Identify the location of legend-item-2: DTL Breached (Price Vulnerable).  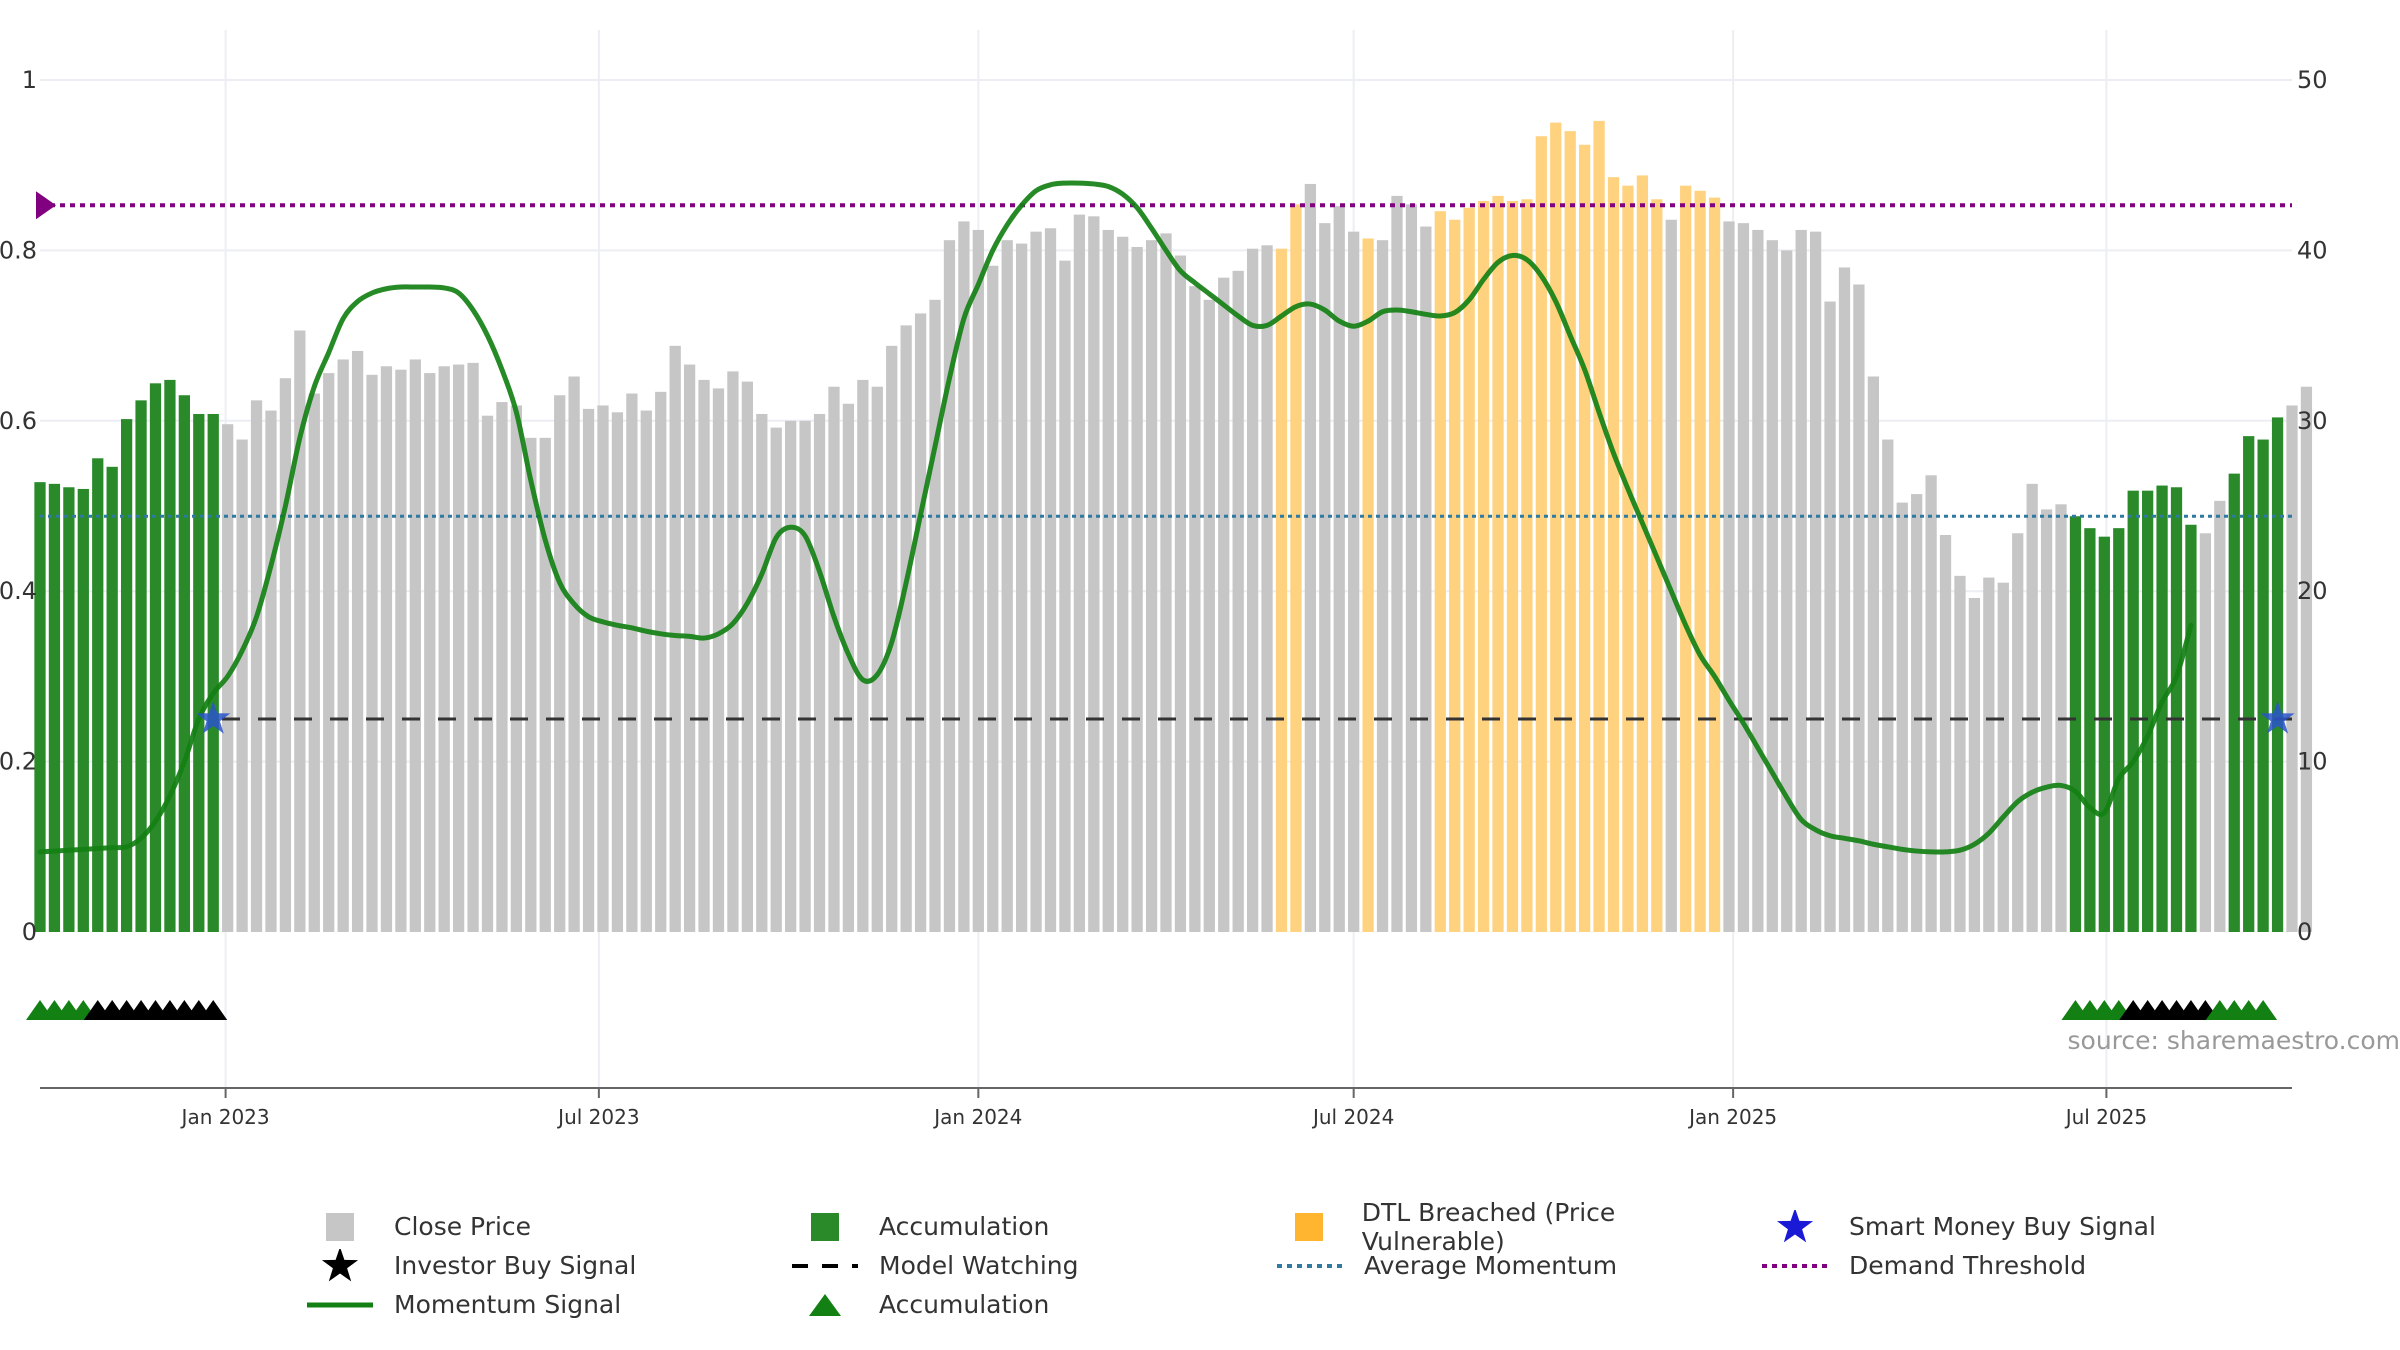
(1512, 1227).